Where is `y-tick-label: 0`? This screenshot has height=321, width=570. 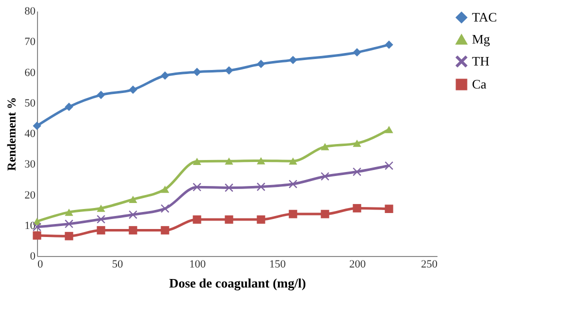
y-tick-label: 0 is located at coordinates (33, 256).